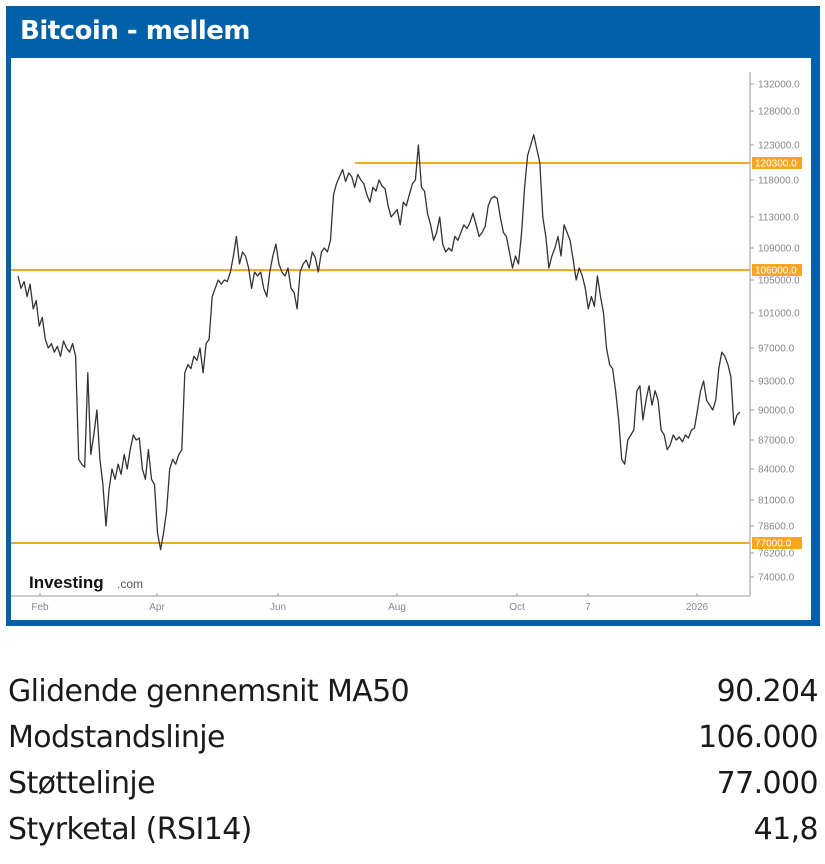  Describe the element at coordinates (778, 181) in the screenshot. I see `y-tick-label: 118000.0` at that location.